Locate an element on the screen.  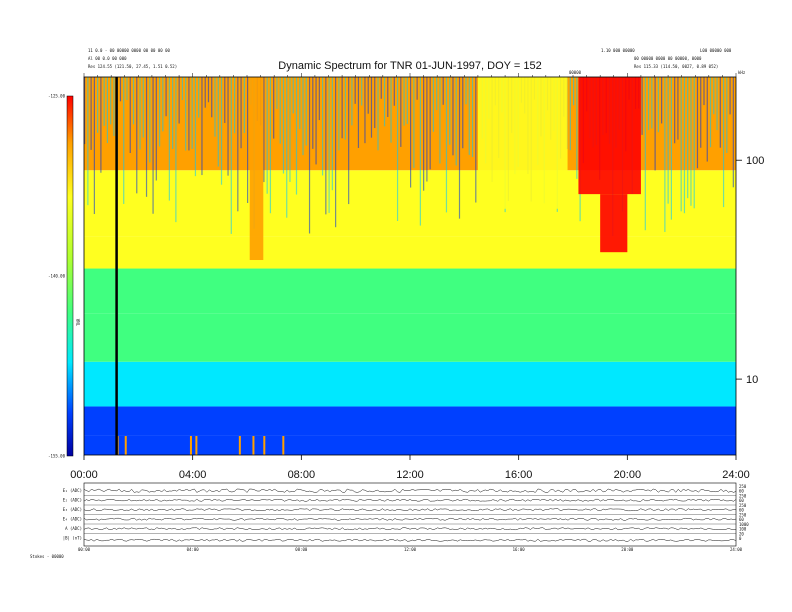
panel-row-tick-3-1: 60 is located at coordinates (741, 519).